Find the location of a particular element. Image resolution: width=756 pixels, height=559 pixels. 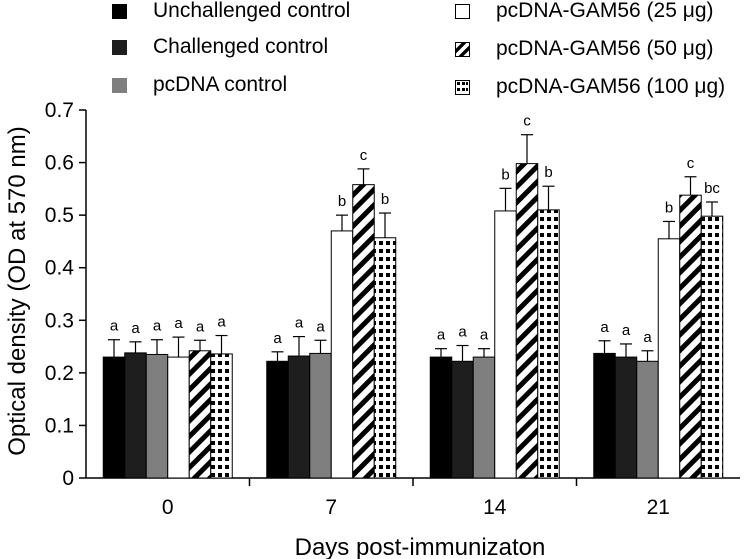

x-tick-label: 21 is located at coordinates (658, 507).